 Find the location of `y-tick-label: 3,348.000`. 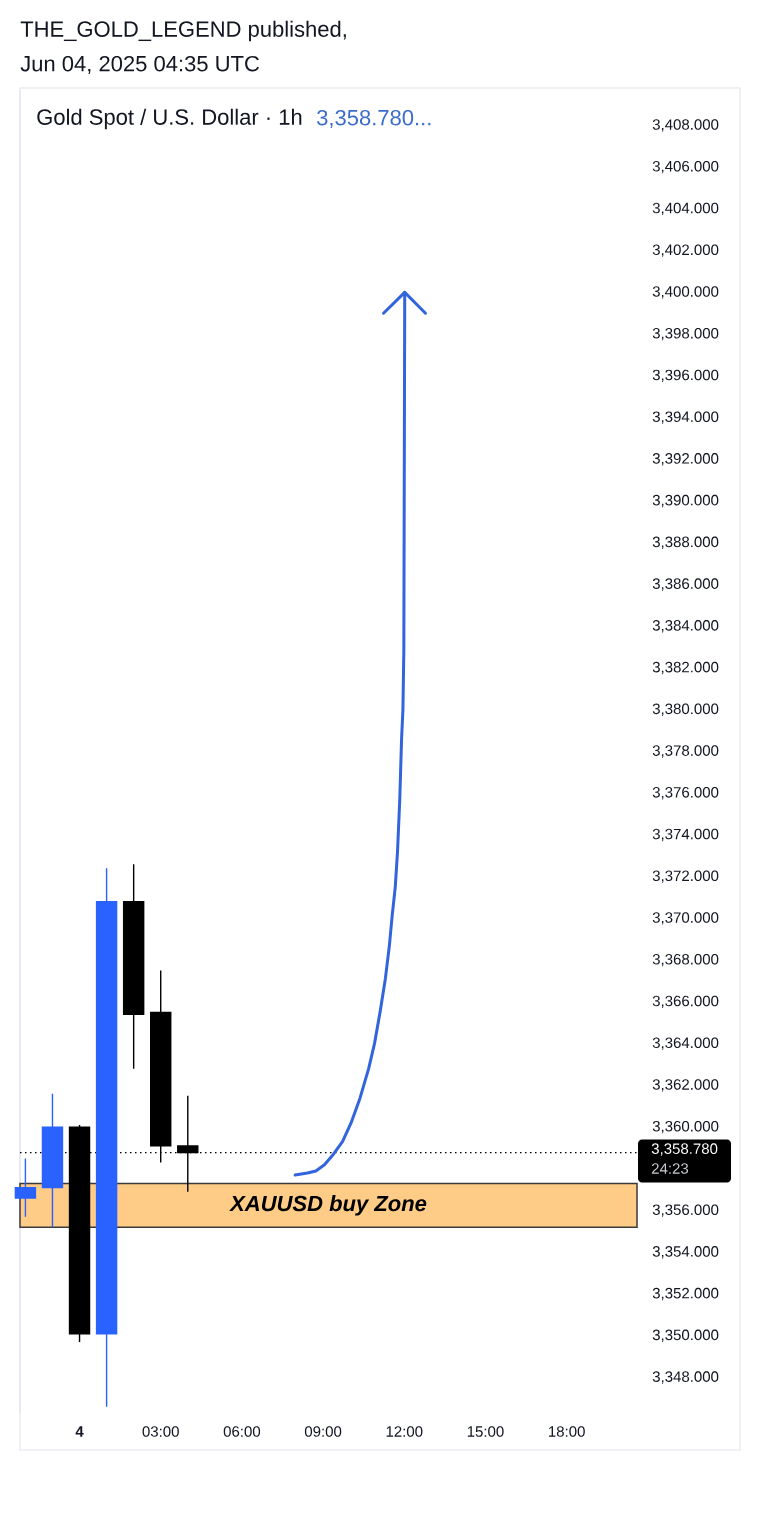

y-tick-label: 3,348.000 is located at coordinates (685, 1377).